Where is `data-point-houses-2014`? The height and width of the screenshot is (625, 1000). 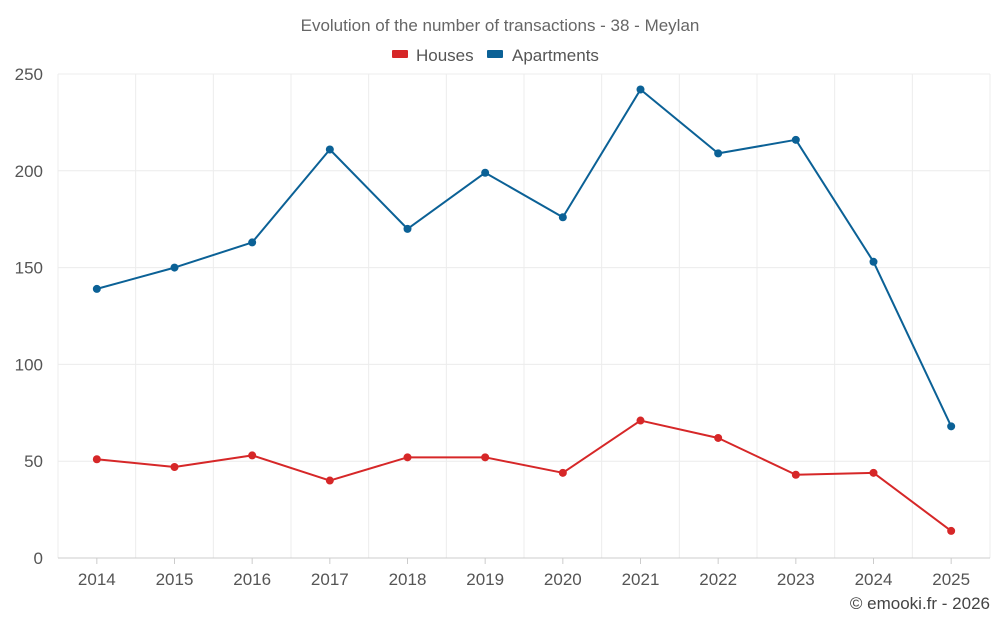 data-point-houses-2014 is located at coordinates (96, 459).